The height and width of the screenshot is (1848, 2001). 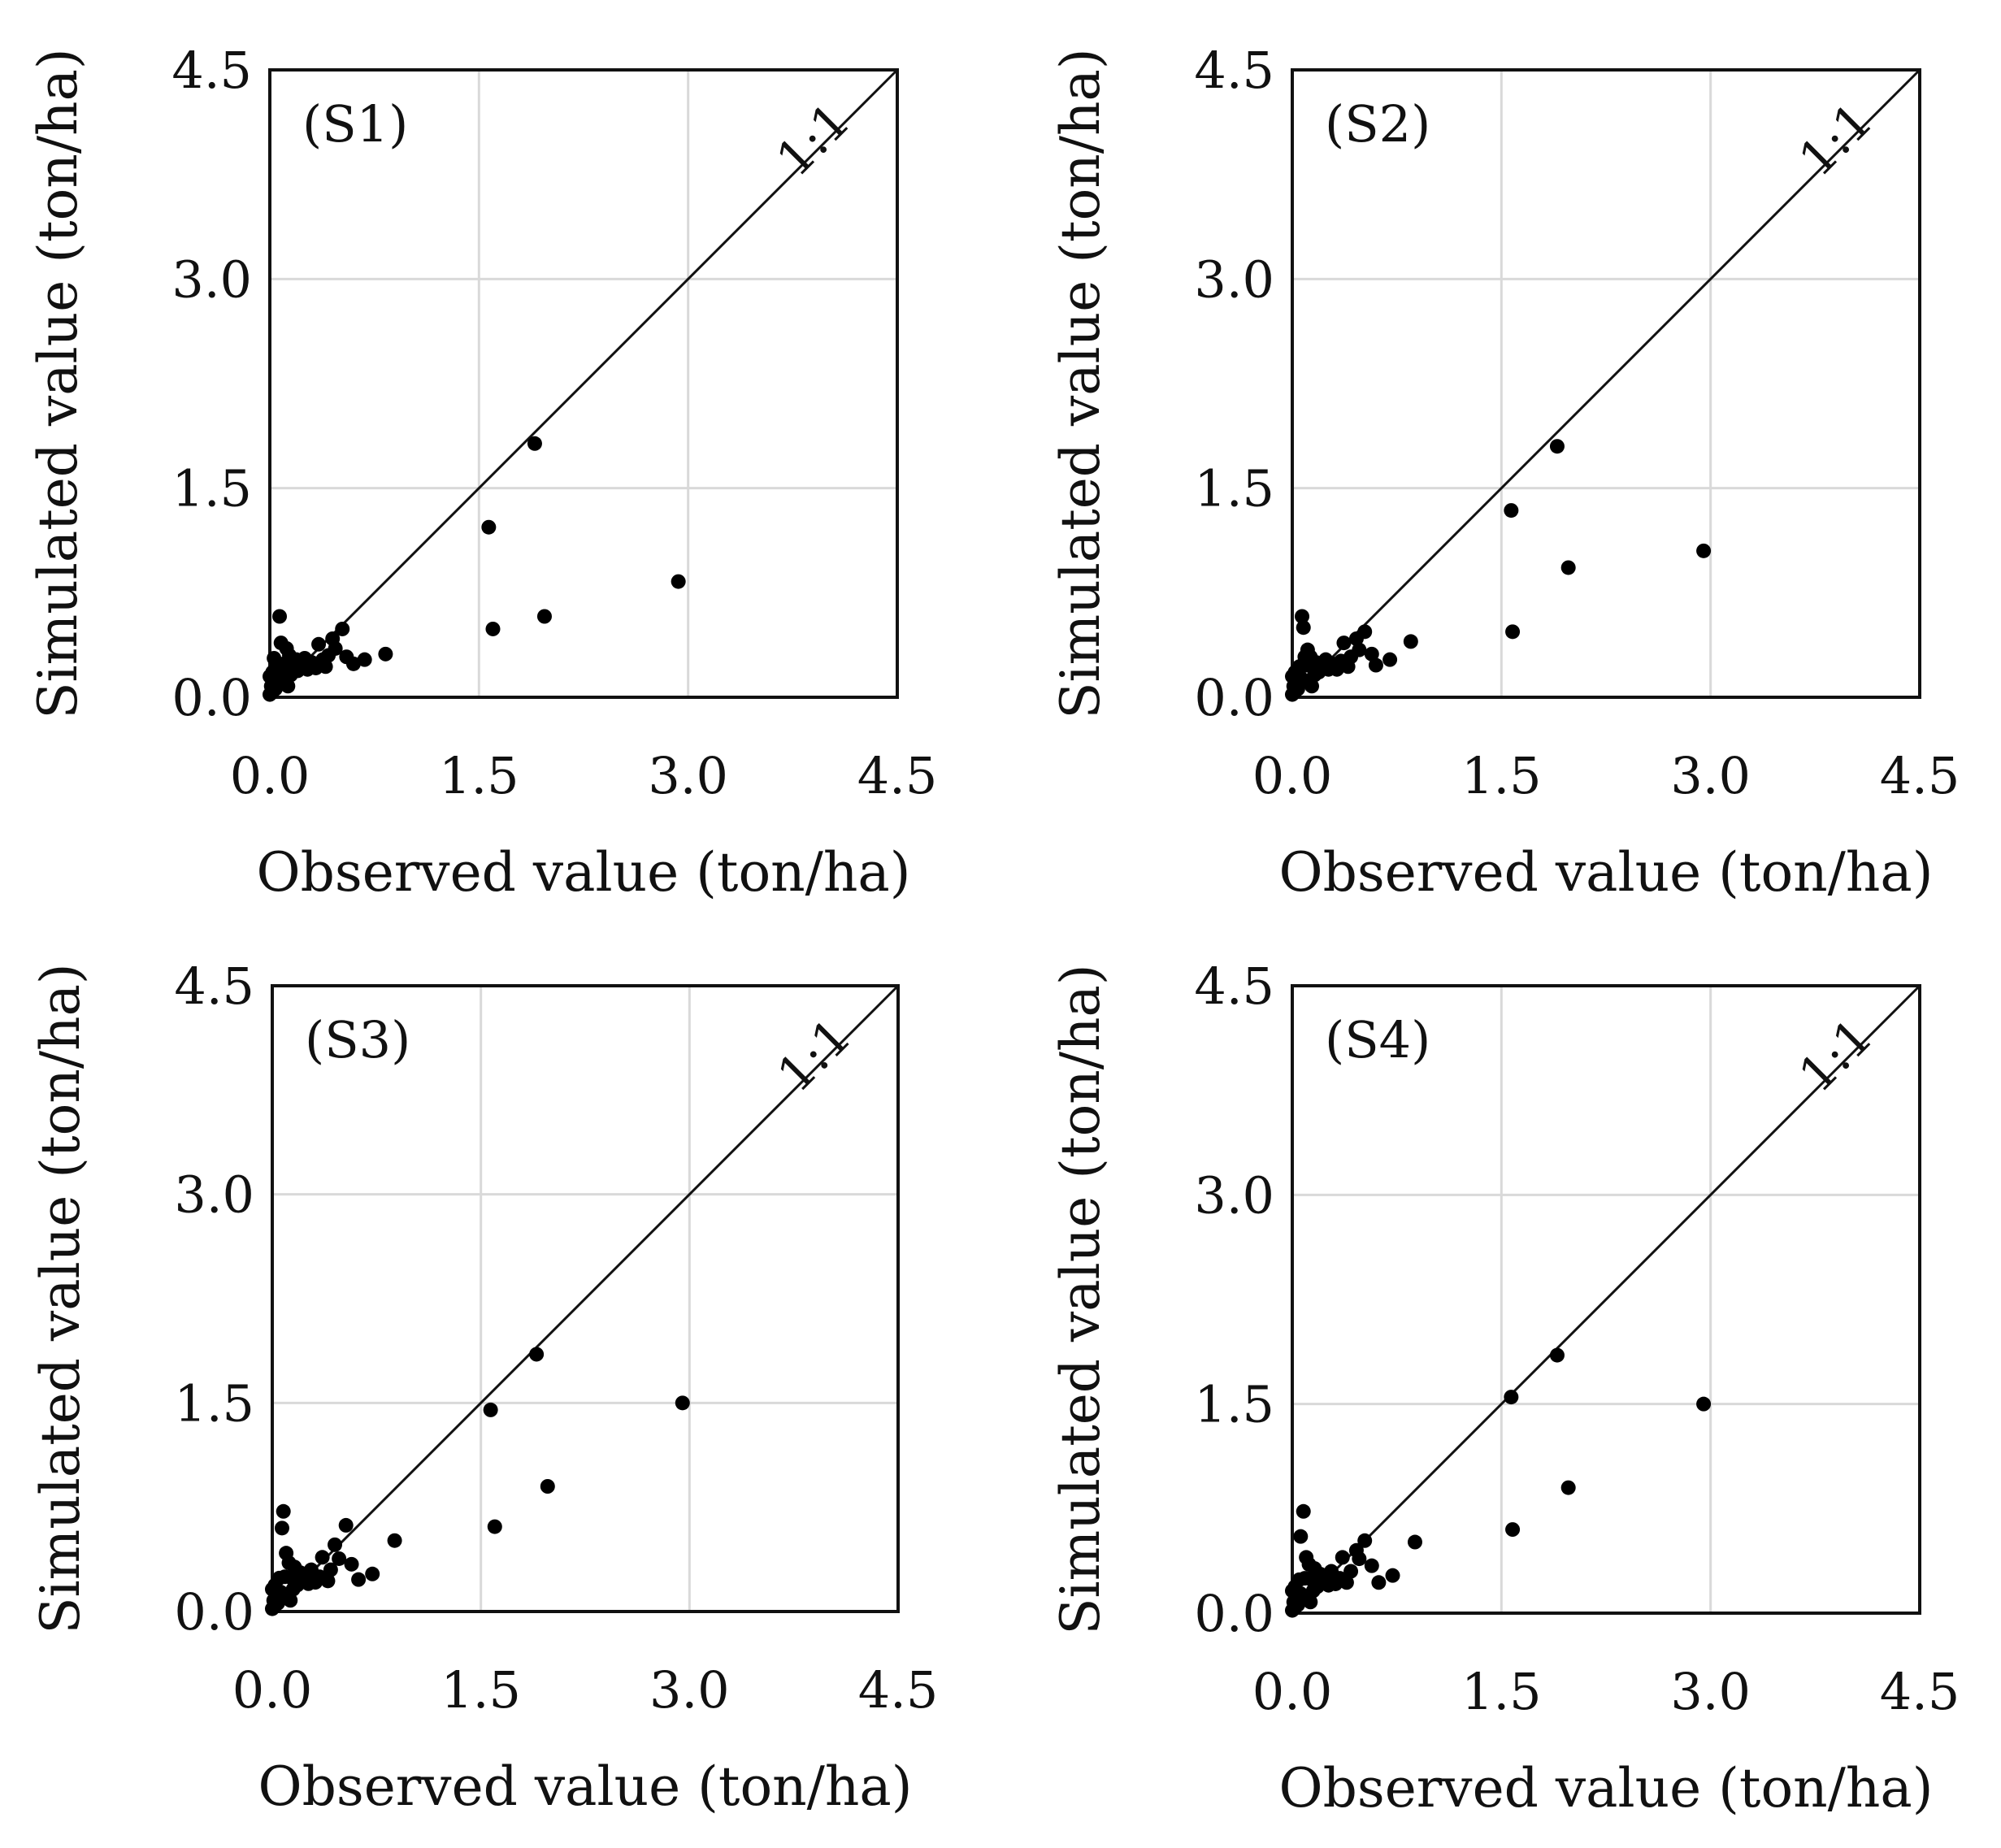 What do you see at coordinates (1377, 1039) in the screenshot?
I see `panel-label: (S4)` at bounding box center [1377, 1039].